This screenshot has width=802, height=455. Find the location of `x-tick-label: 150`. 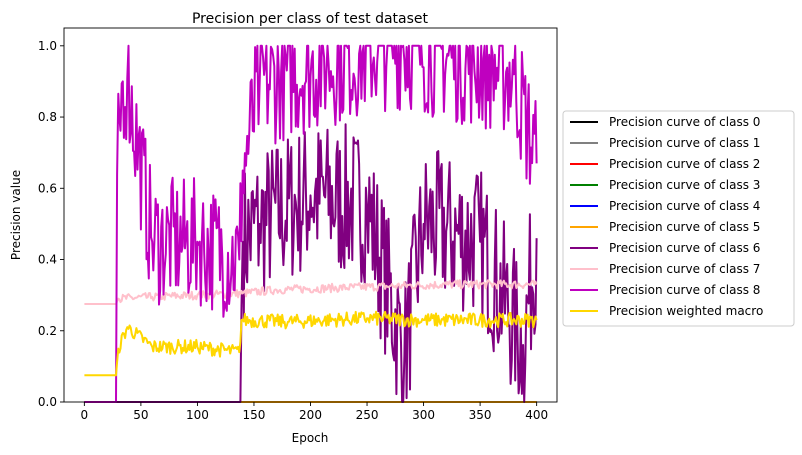

x-tick-label: 150 is located at coordinates (254, 415).